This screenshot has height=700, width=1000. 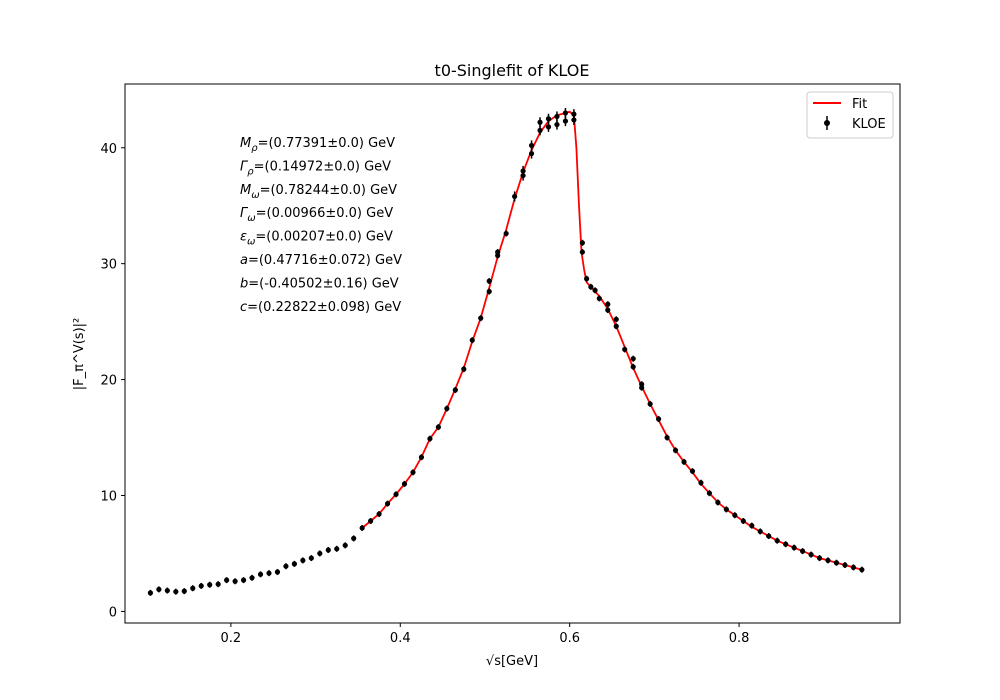 I want to click on fit-parameter-line: εω=(0.00207±0.0) GeV, so click(x=316, y=239).